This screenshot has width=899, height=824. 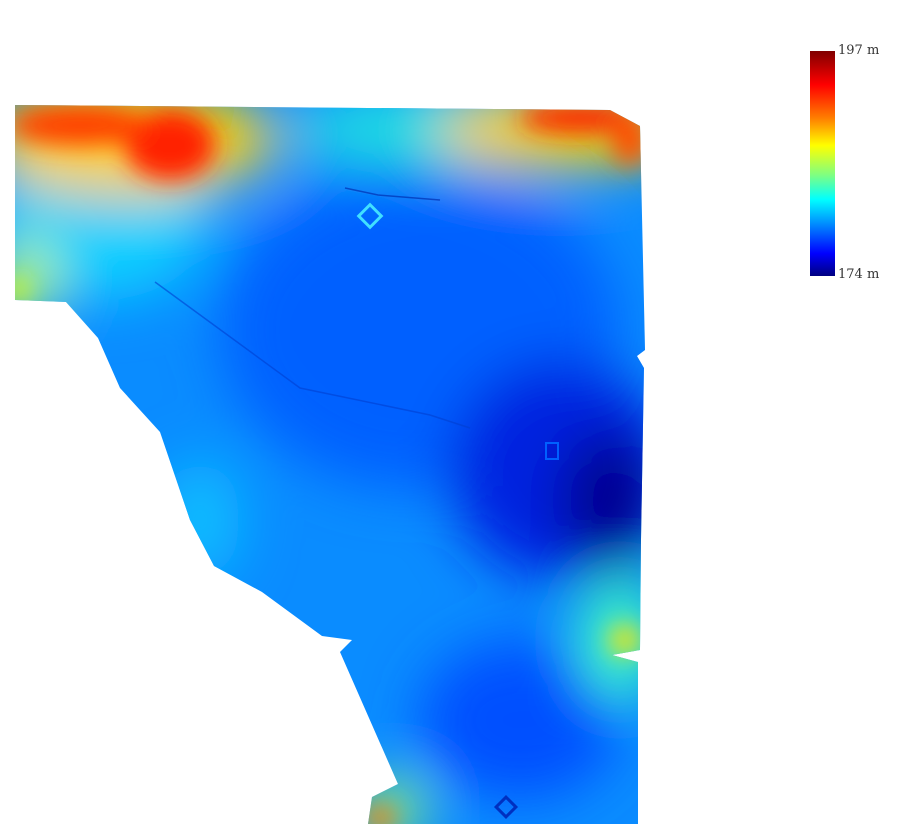 I want to click on elevation-colorbar, so click(x=822, y=163).